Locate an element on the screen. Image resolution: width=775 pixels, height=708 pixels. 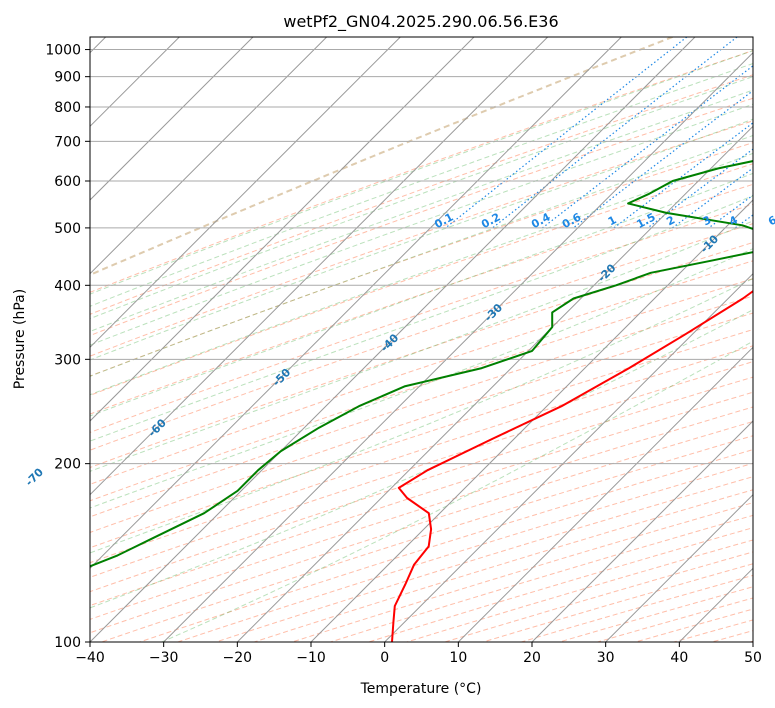
isotherm-label: -60 is located at coordinates (157, 427).